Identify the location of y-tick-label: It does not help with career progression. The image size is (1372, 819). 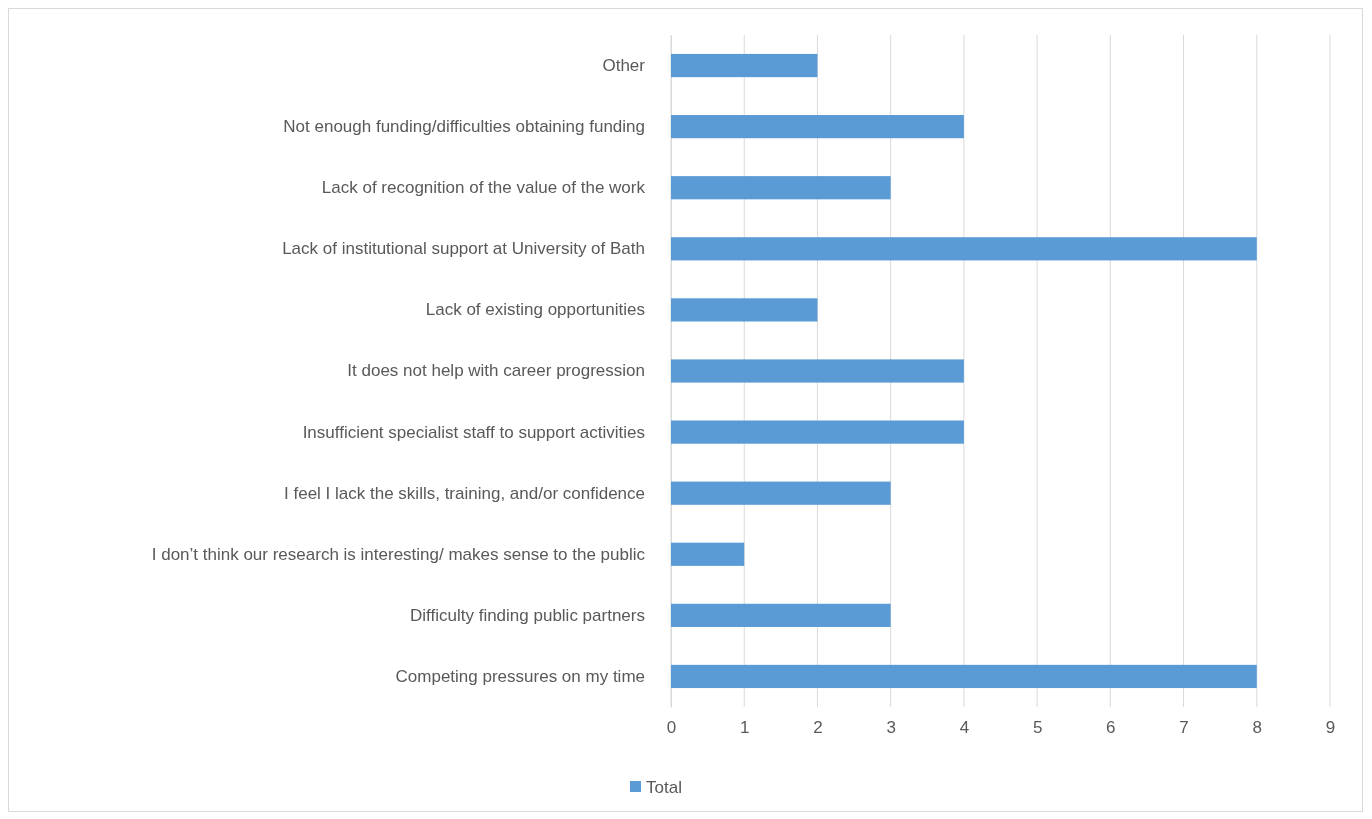
(496, 371).